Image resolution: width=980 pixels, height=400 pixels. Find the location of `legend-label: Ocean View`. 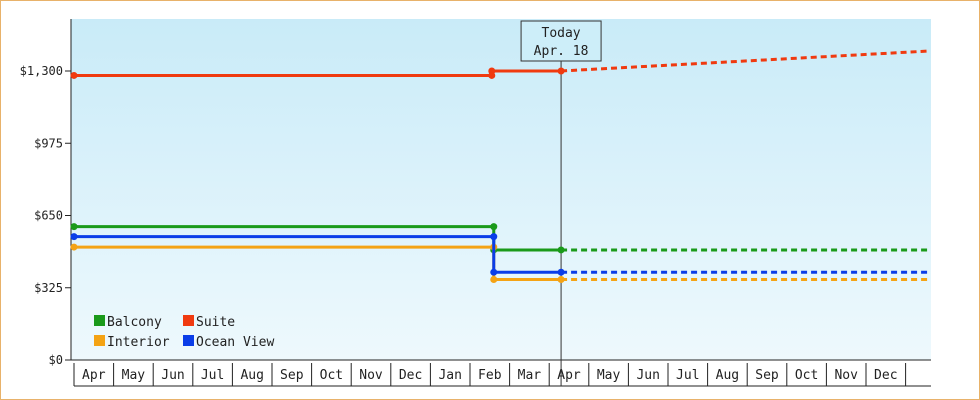

legend-label: Ocean View is located at coordinates (235, 342).